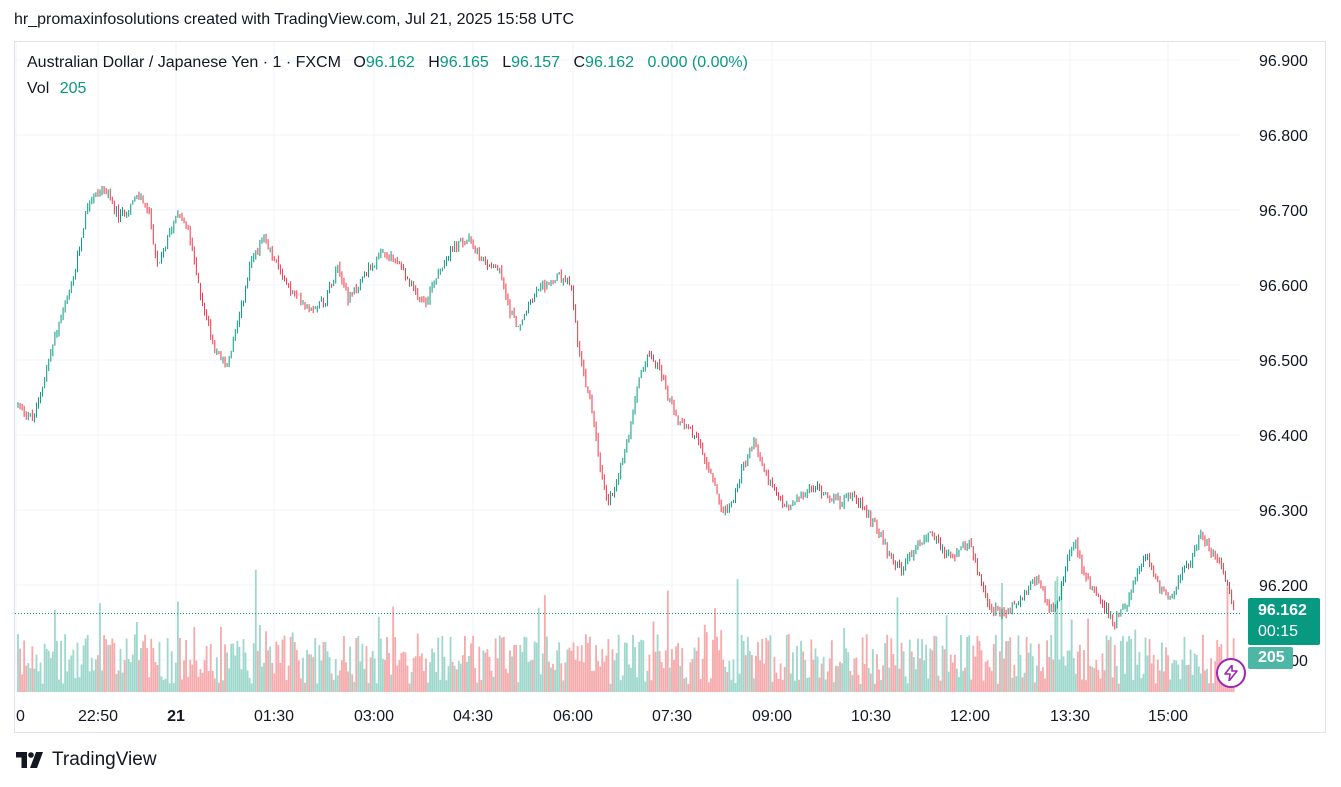 The height and width of the screenshot is (787, 1341). I want to click on y-tick-label: 96.900, so click(1283, 61).